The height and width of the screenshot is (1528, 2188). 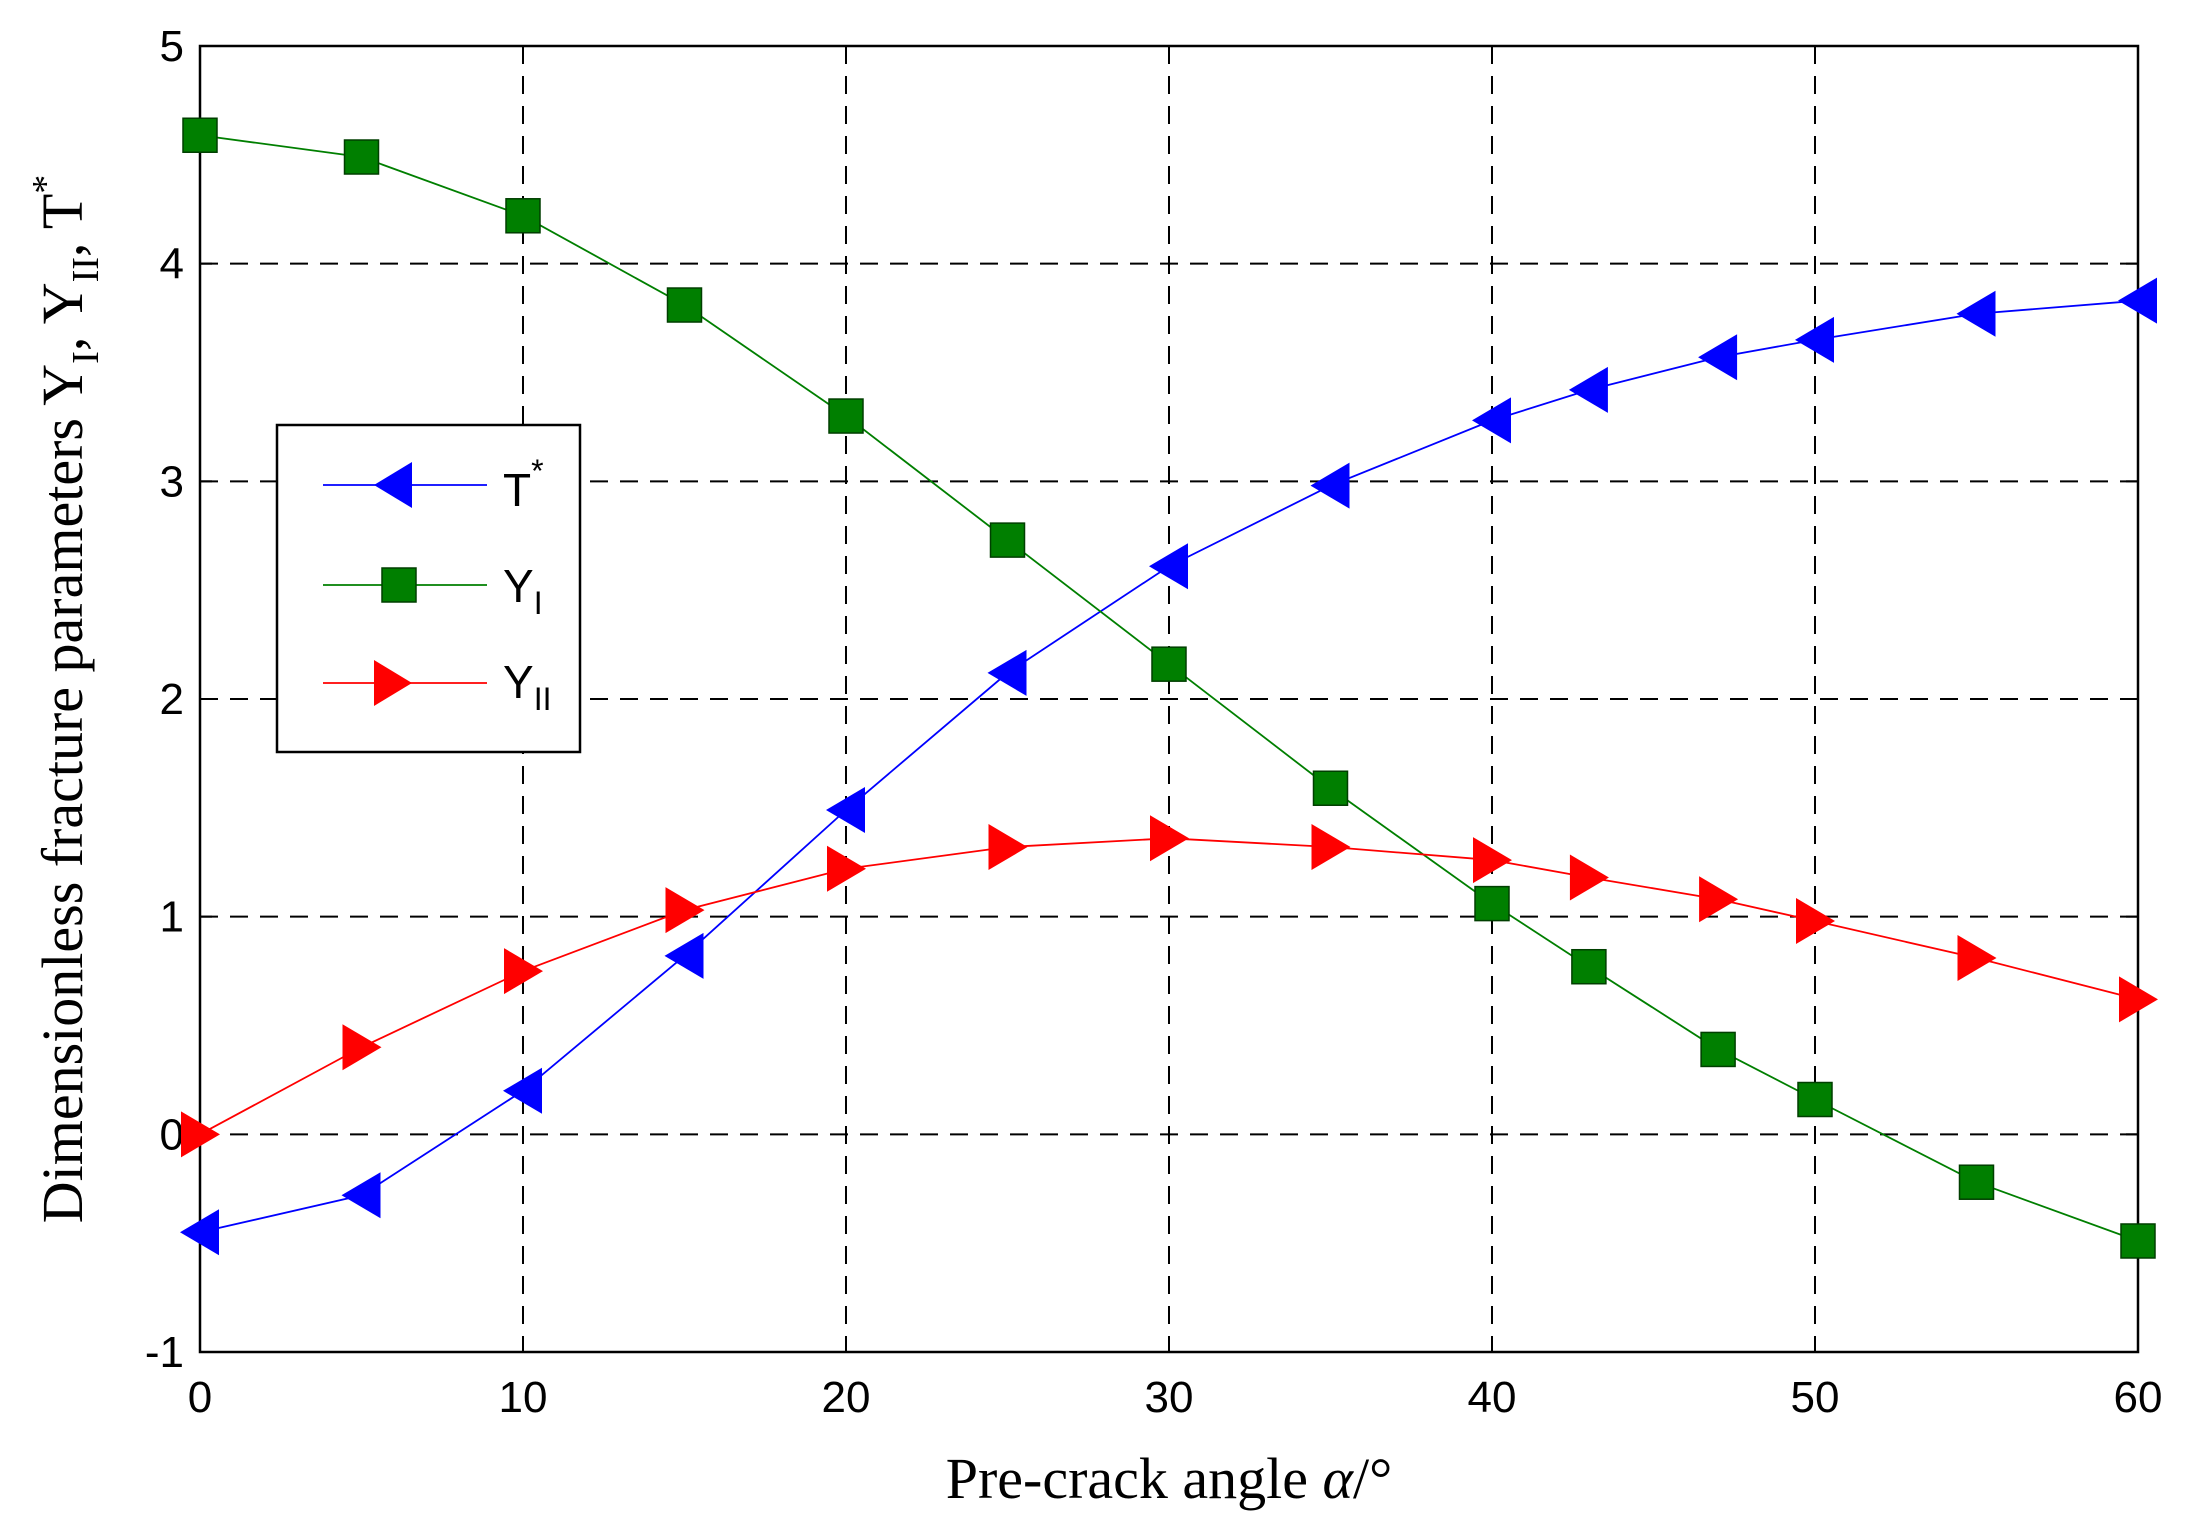 What do you see at coordinates (200, 1397) in the screenshot?
I see `x-tick-label: 0` at bounding box center [200, 1397].